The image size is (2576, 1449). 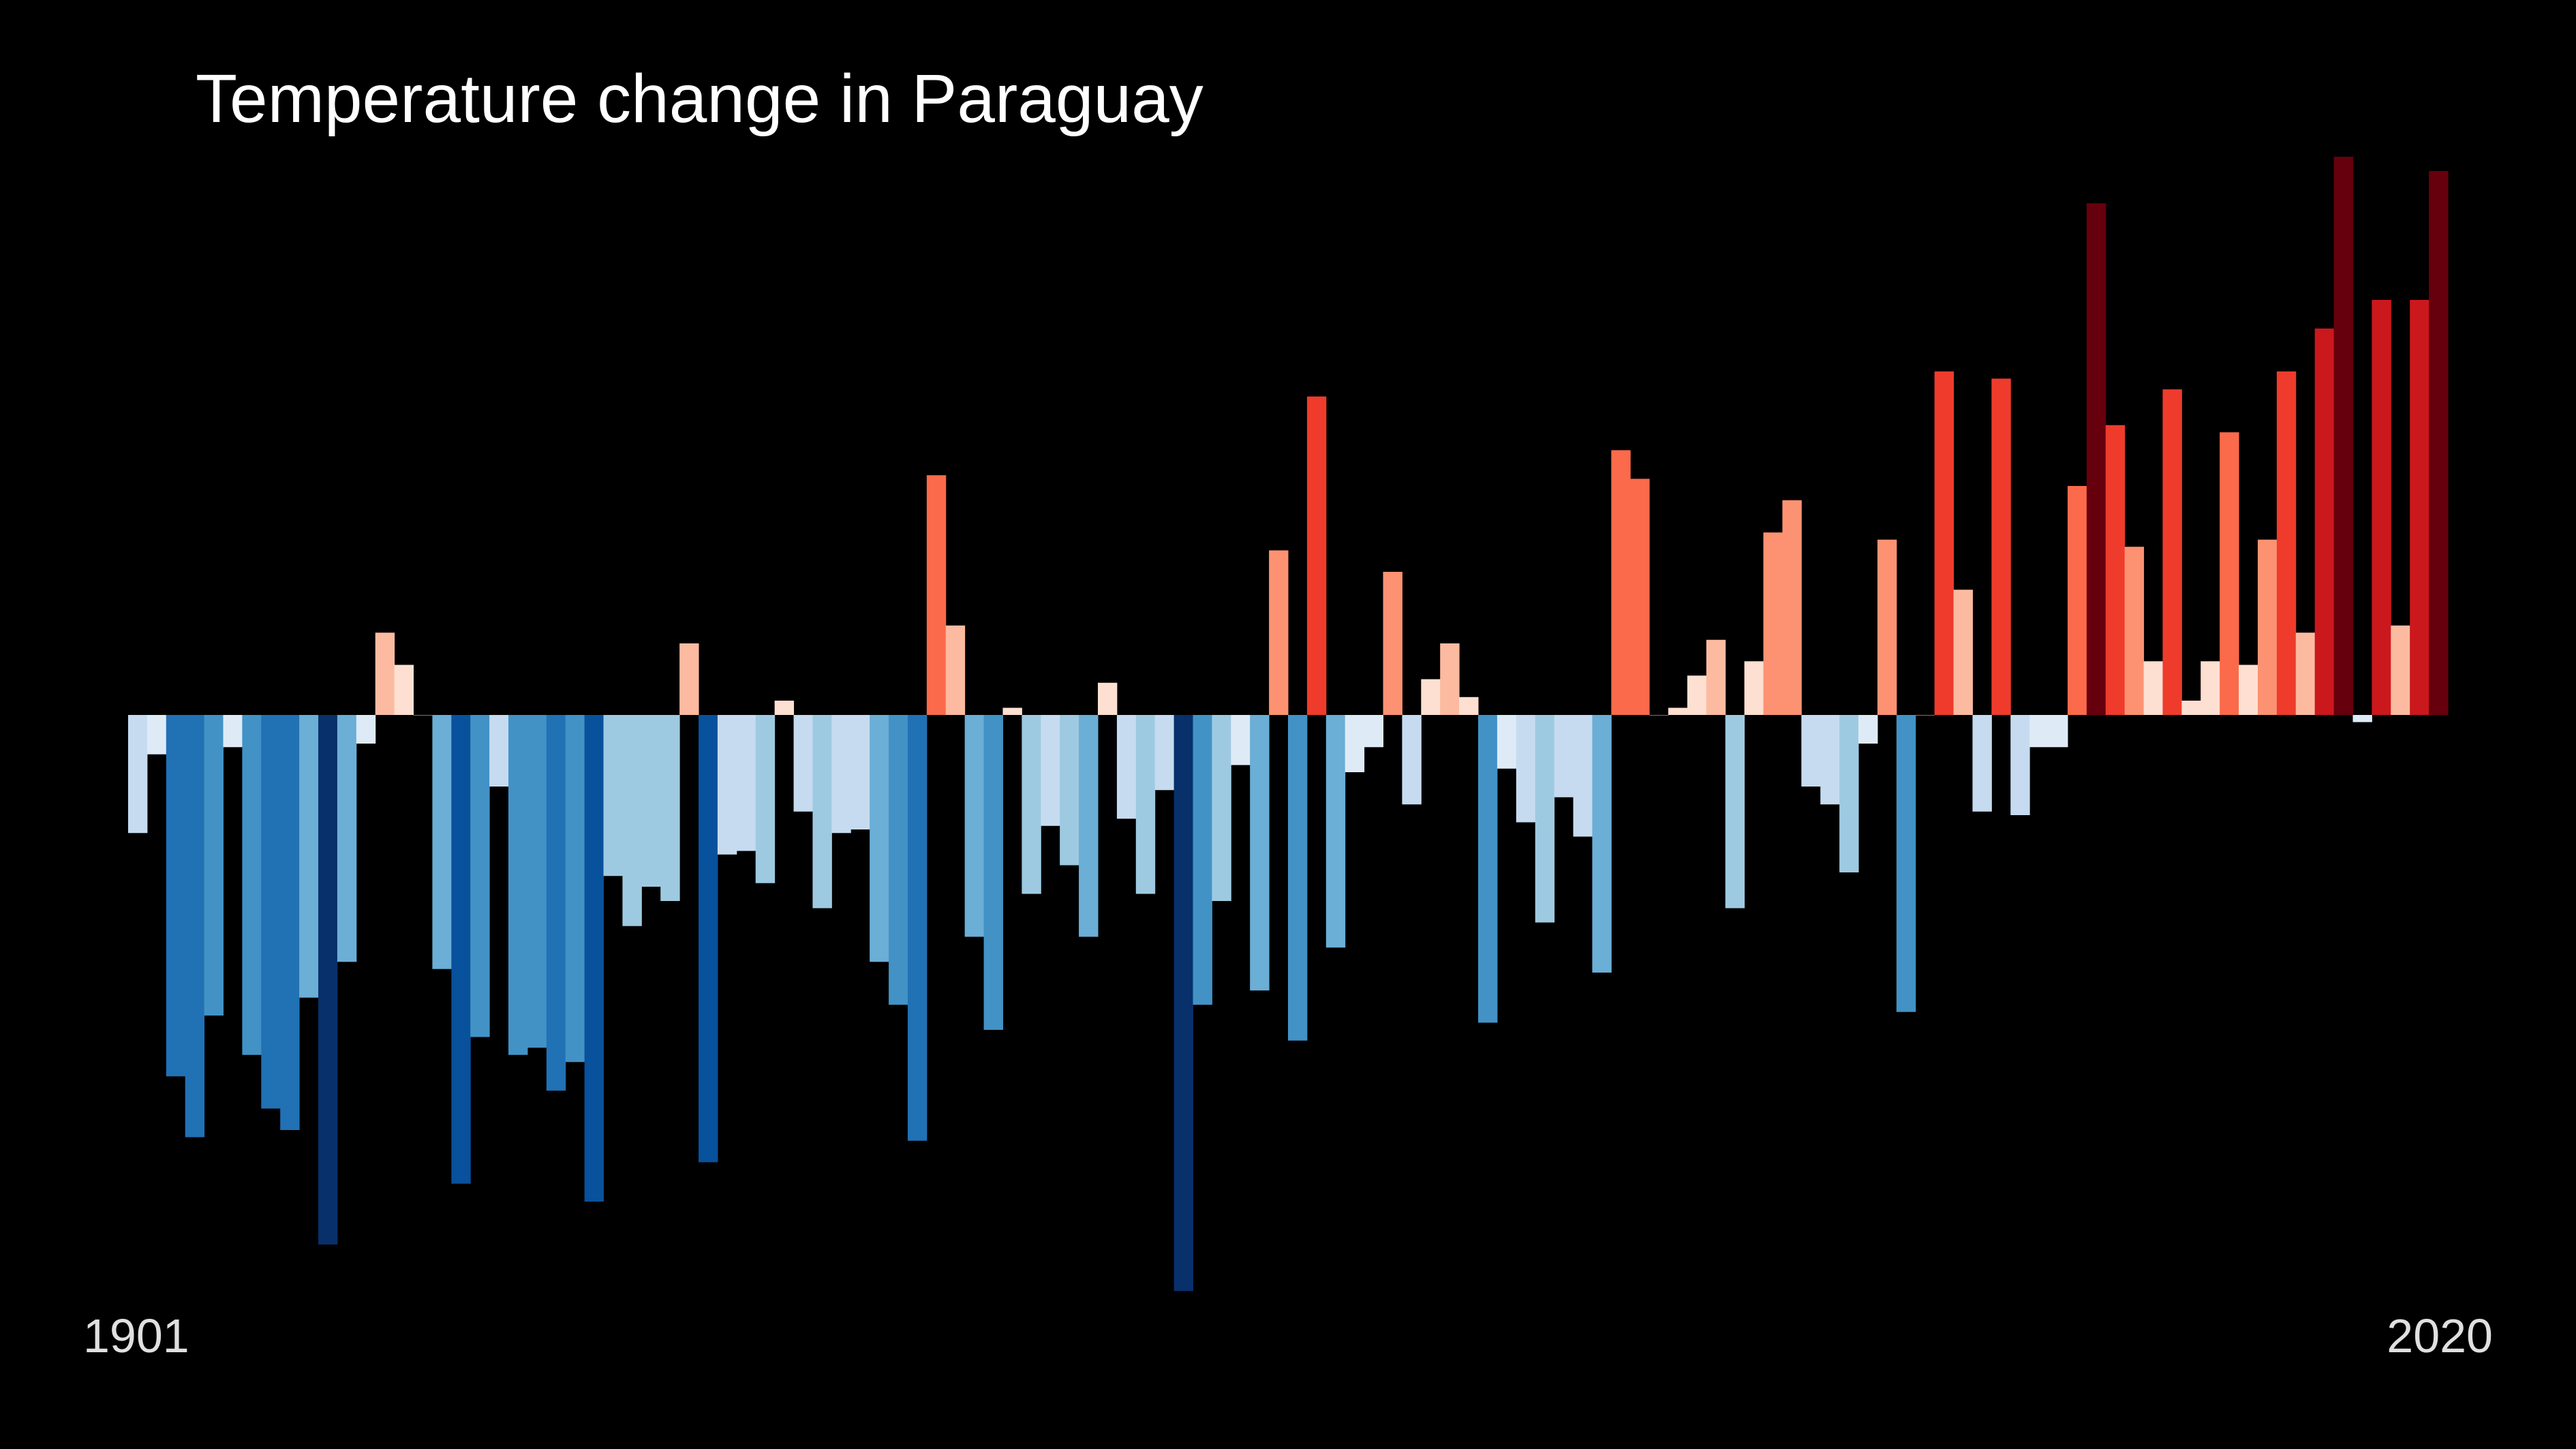 I want to click on bar-1975, so click(x=1545, y=819).